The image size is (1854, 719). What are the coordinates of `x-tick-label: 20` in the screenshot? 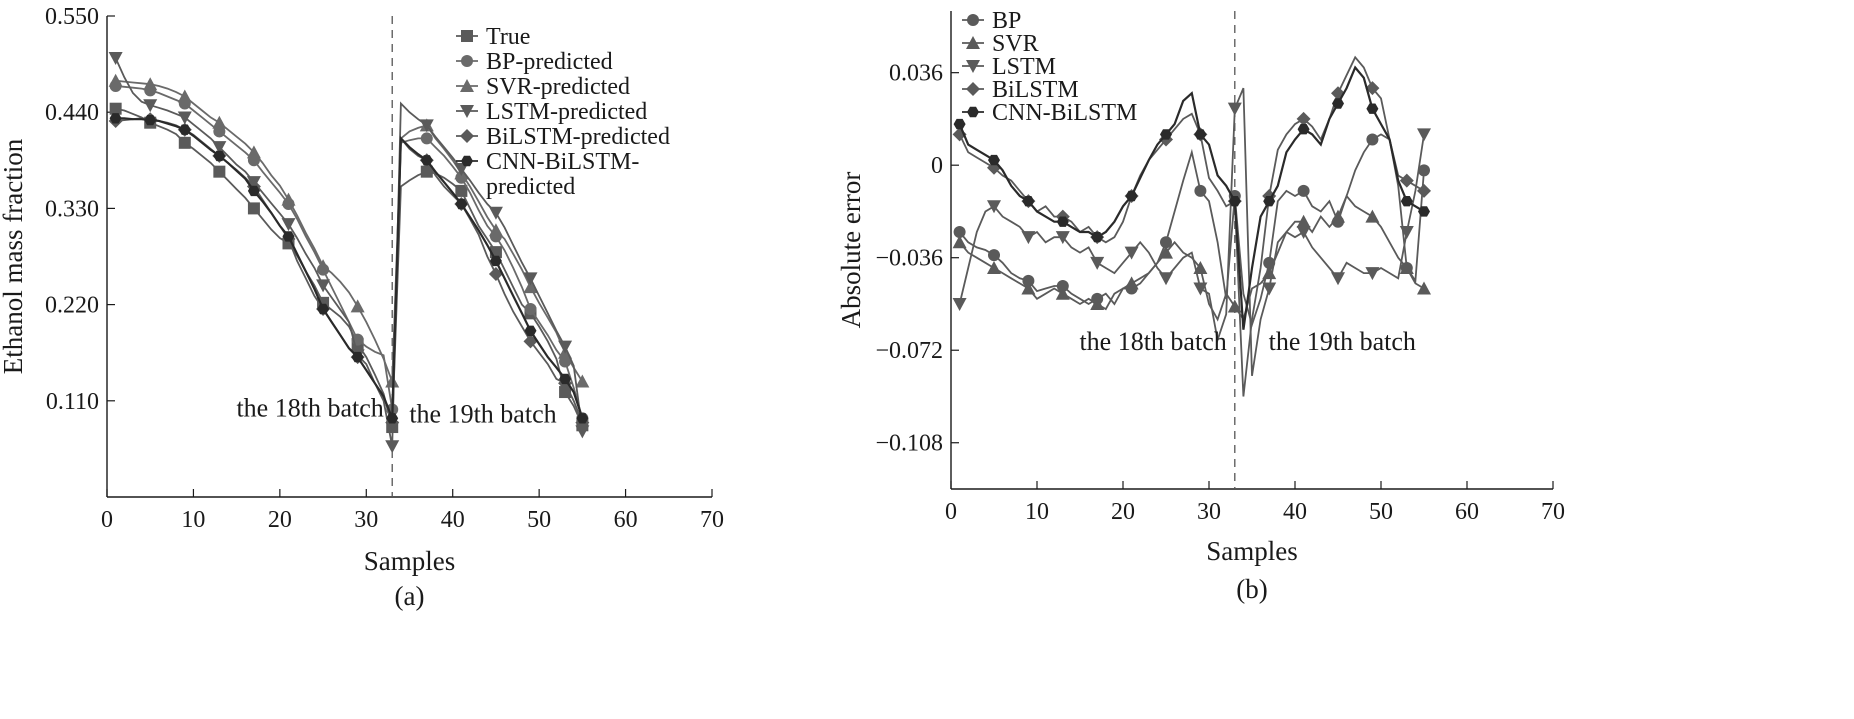 It's located at (280, 520).